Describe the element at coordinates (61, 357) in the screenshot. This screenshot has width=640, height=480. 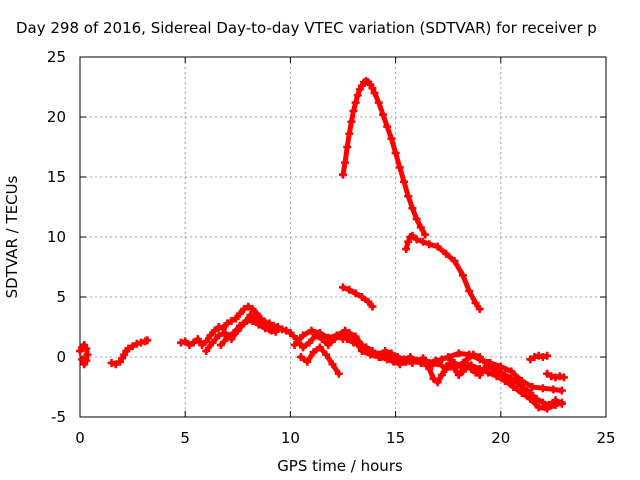
I see `y-tick-label: 0` at that location.